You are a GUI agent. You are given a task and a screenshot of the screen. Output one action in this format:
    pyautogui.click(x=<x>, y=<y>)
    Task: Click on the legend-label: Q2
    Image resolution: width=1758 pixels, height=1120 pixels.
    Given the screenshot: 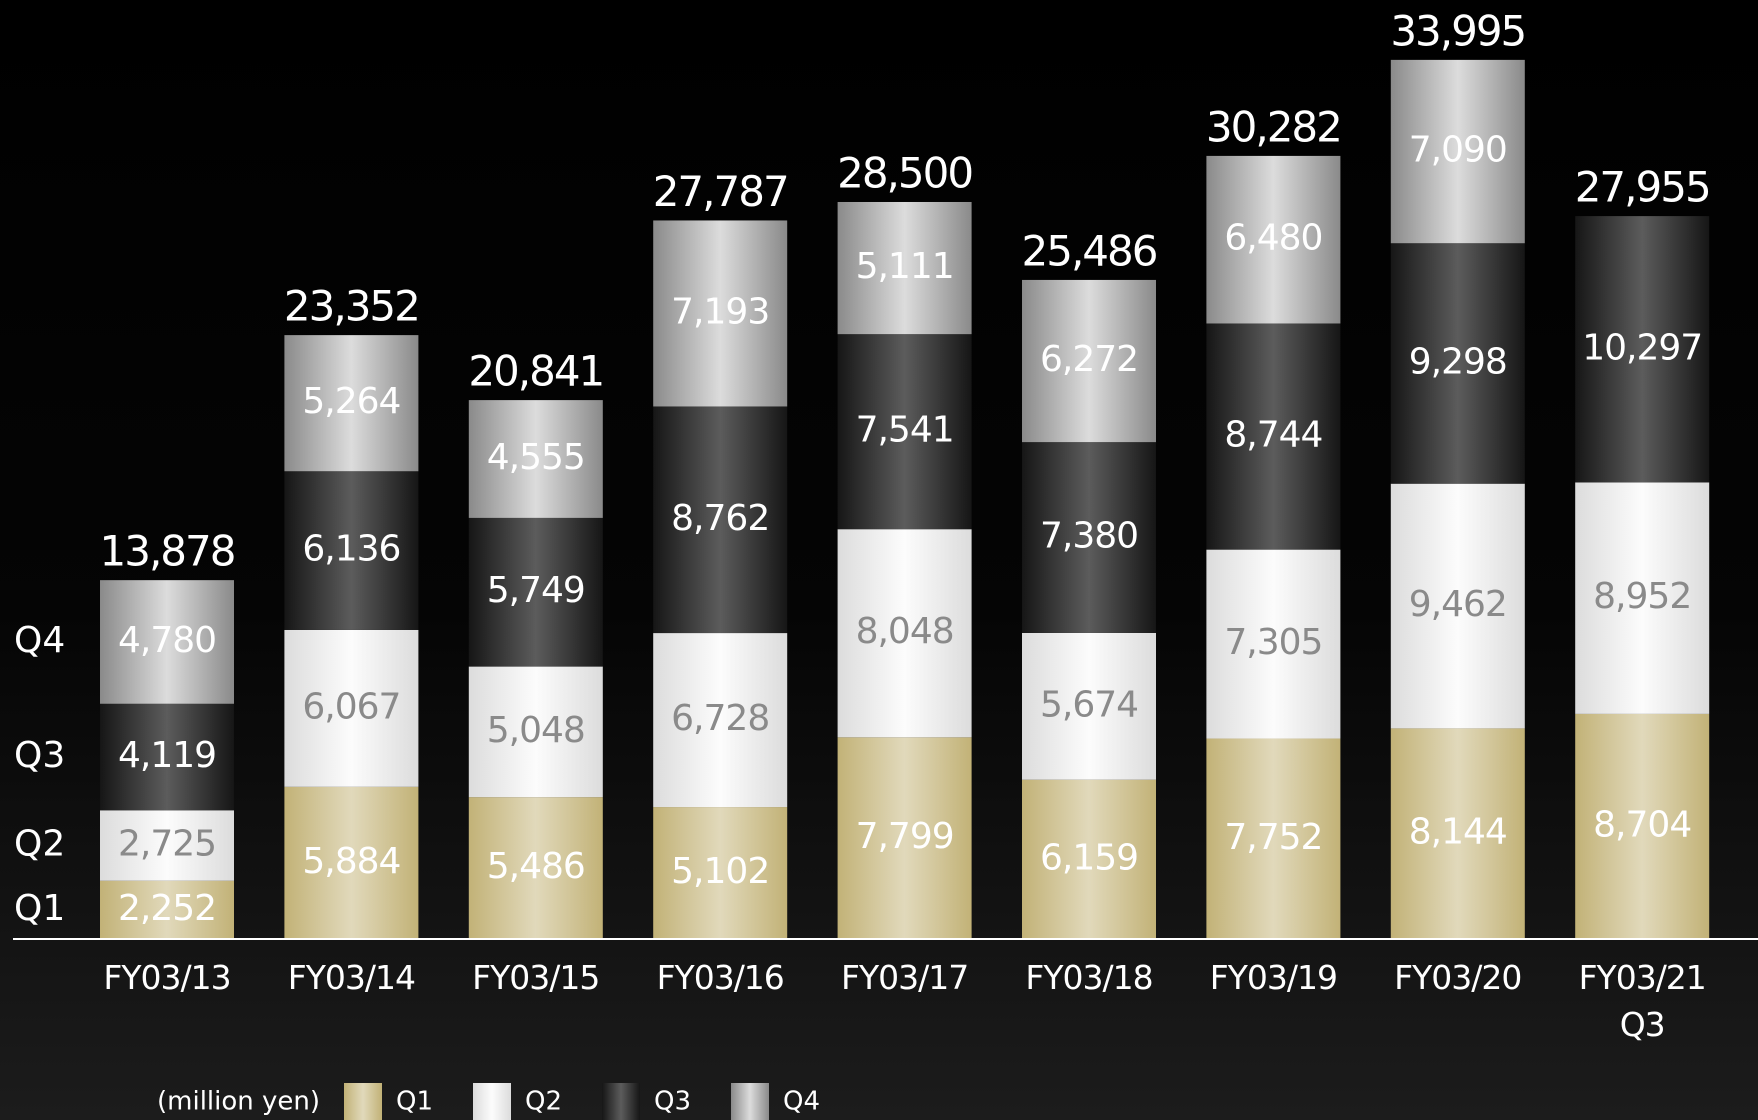 What is the action you would take?
    pyautogui.click(x=543, y=1102)
    